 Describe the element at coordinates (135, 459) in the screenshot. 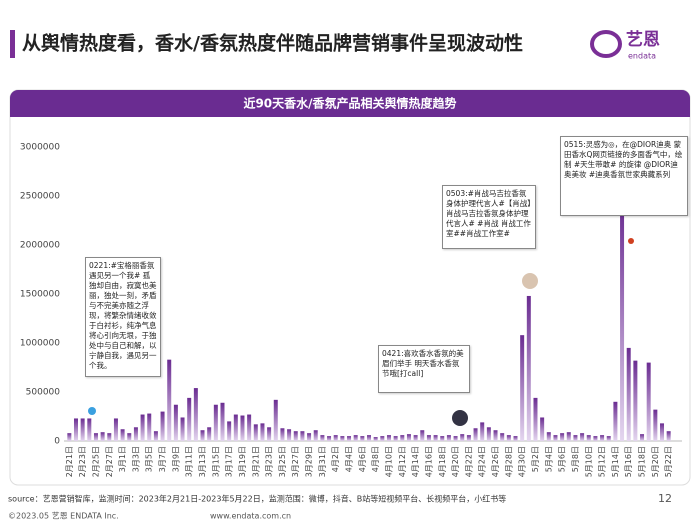

I see `x-tick-label: 3月3日` at that location.